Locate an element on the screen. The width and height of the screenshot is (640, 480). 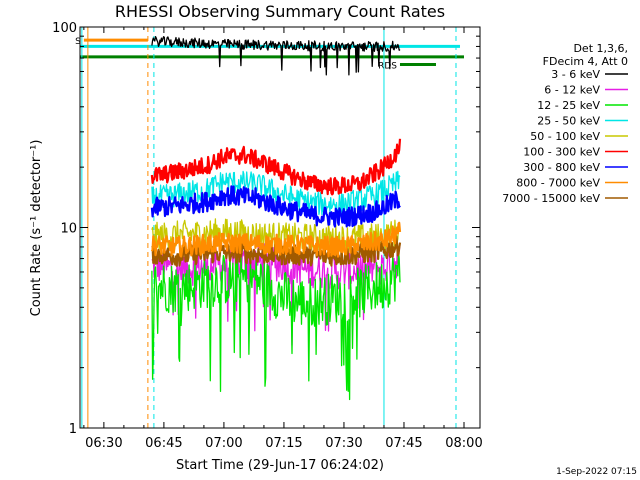
legend-entry-label: 300 - 800 keV is located at coordinates (561, 167).